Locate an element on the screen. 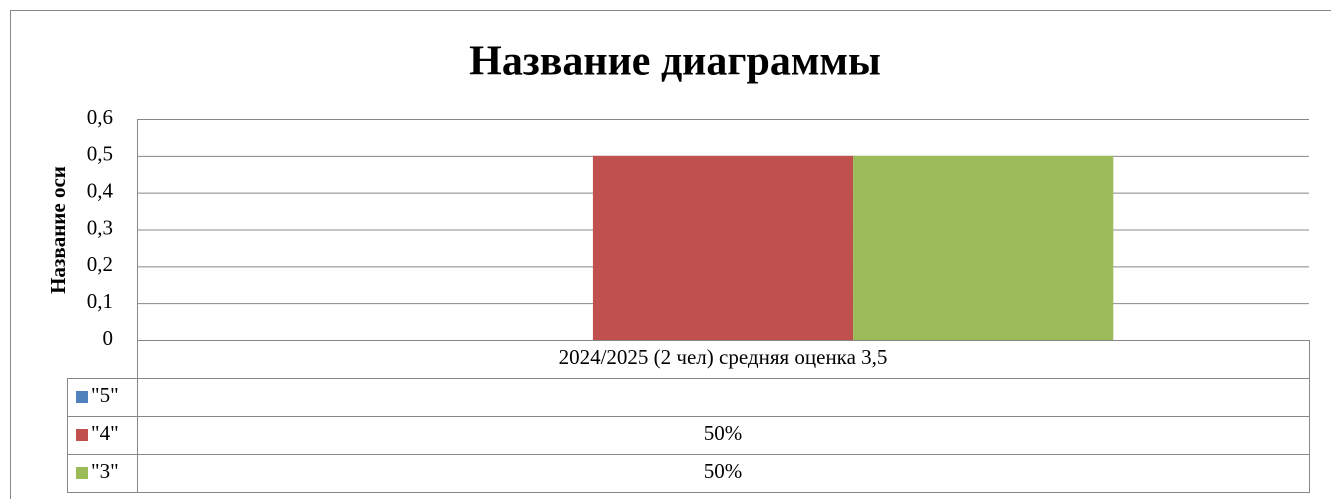 The width and height of the screenshot is (1331, 499). table-value-cell is located at coordinates (723, 473).